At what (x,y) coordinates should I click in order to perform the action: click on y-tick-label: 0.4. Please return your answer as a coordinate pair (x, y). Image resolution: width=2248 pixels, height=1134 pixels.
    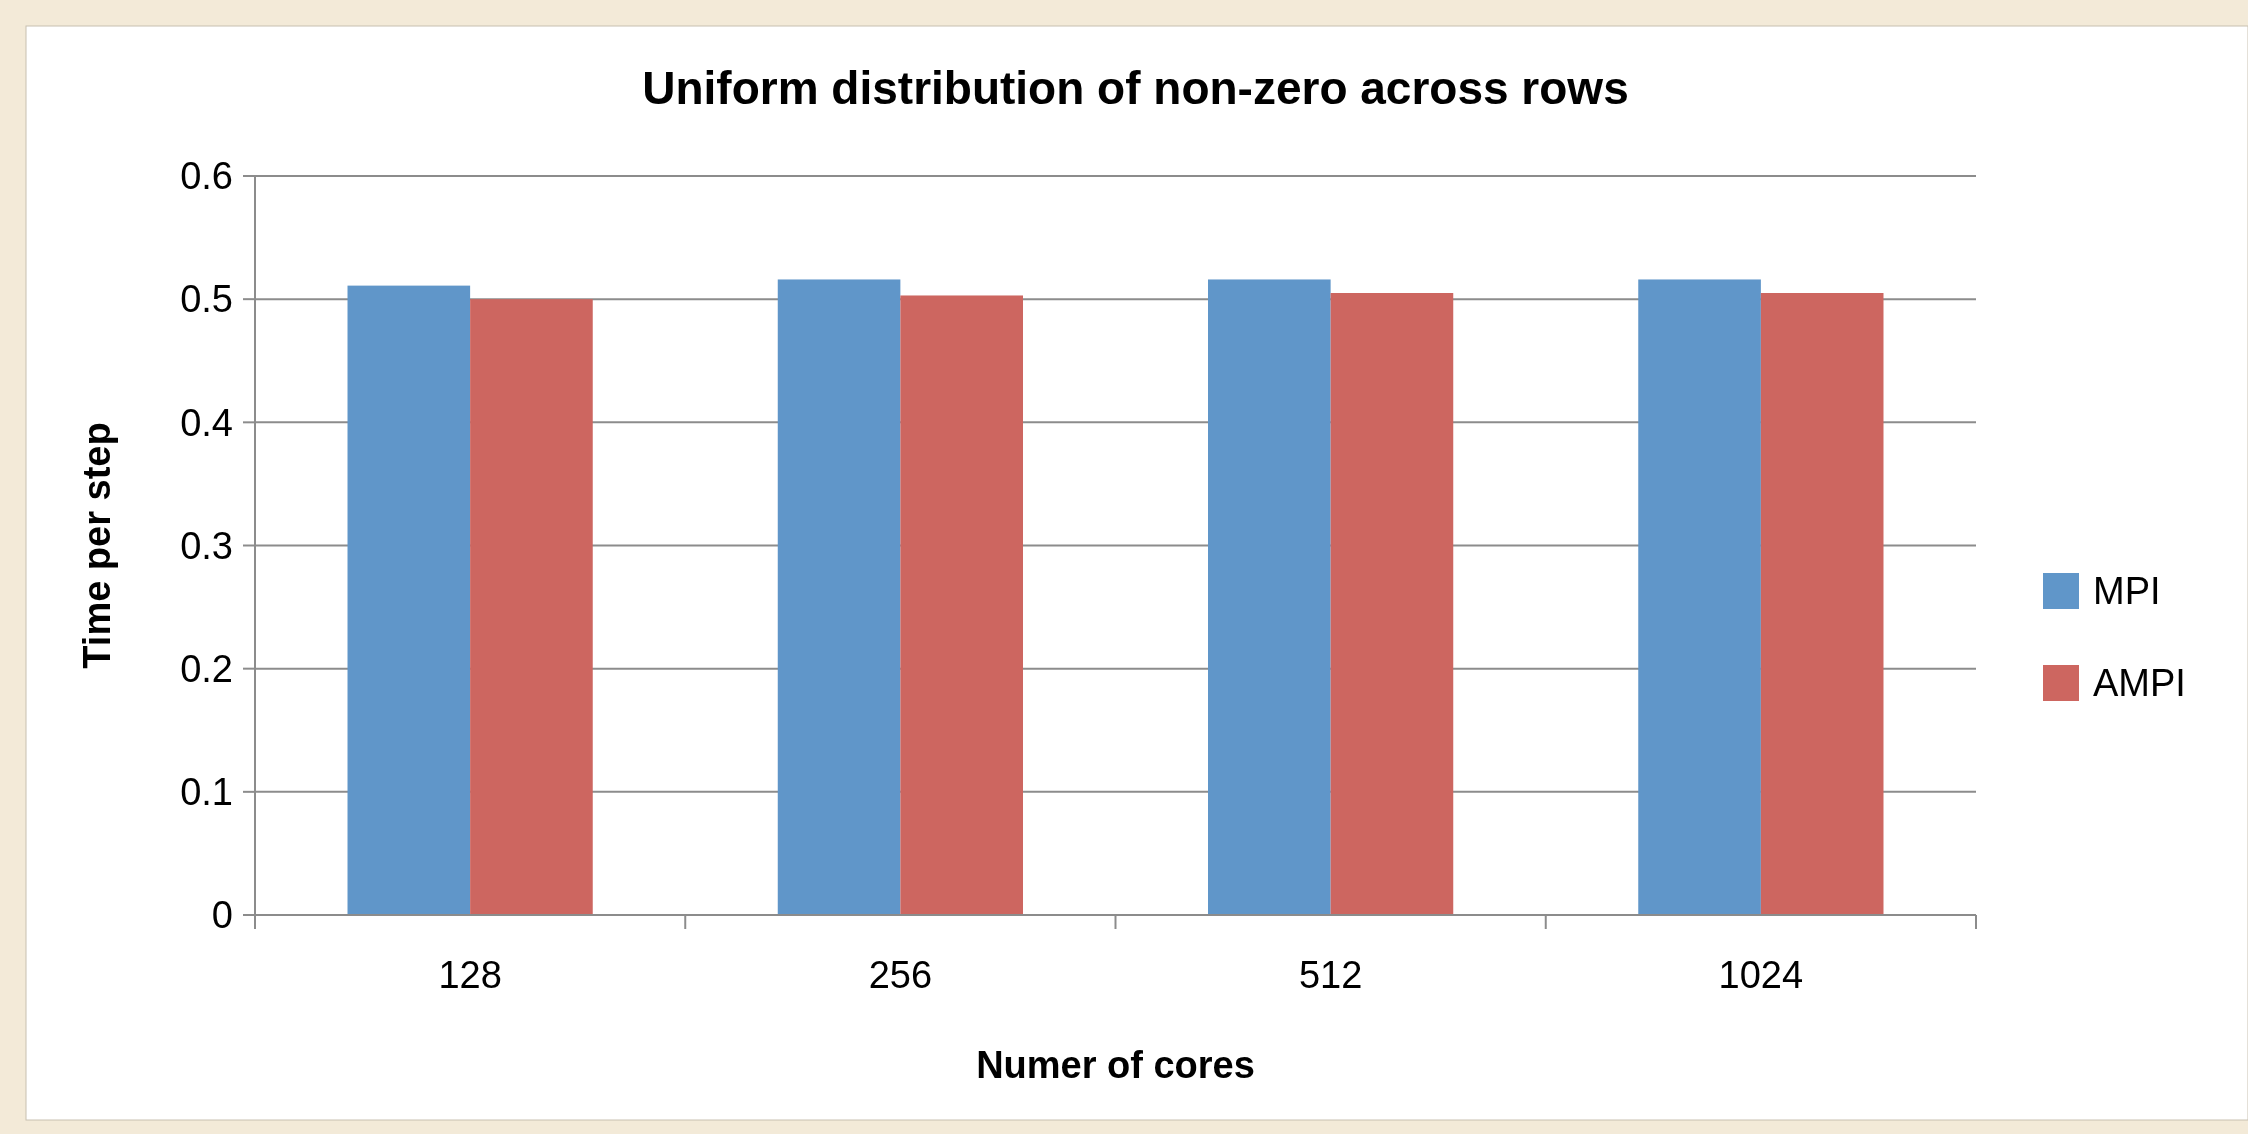
    Looking at the image, I should click on (206, 422).